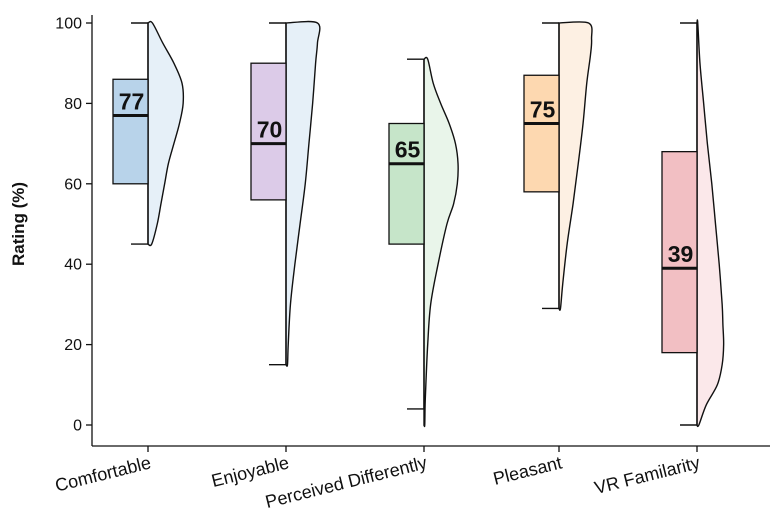 This screenshot has width=780, height=522. Describe the element at coordinates (103, 473) in the screenshot. I see `x-tick-label: Comfortable` at that location.